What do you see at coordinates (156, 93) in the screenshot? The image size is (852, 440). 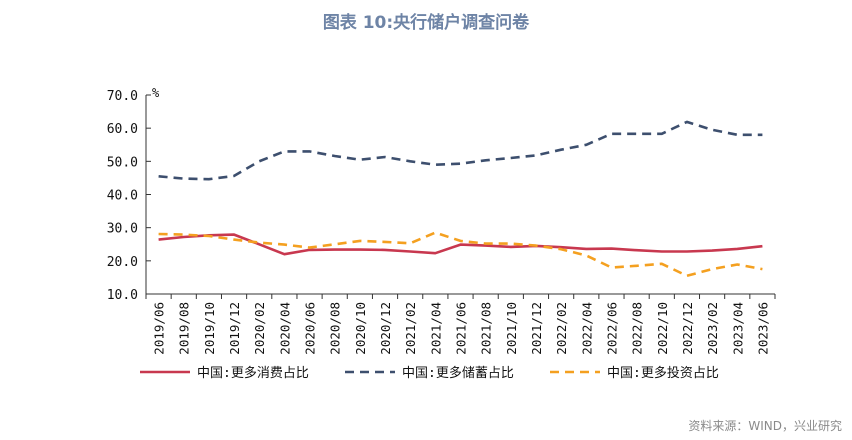 I see `y-unit-label: %` at bounding box center [156, 93].